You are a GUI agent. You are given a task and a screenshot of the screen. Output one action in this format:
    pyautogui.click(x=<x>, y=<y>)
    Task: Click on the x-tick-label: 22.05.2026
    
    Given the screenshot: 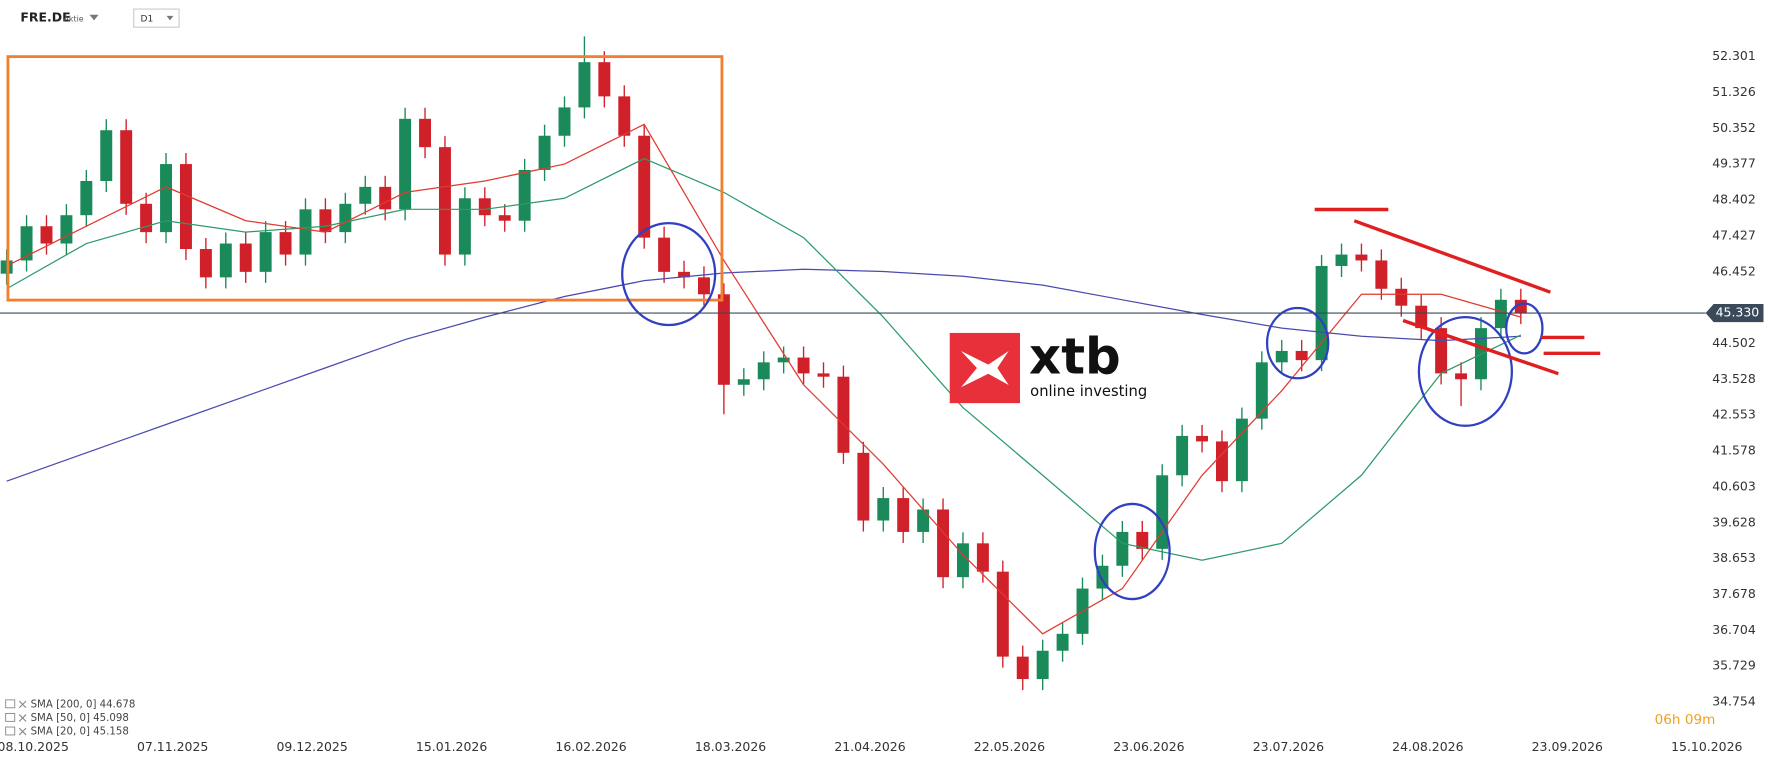 What is the action you would take?
    pyautogui.click(x=1009, y=746)
    